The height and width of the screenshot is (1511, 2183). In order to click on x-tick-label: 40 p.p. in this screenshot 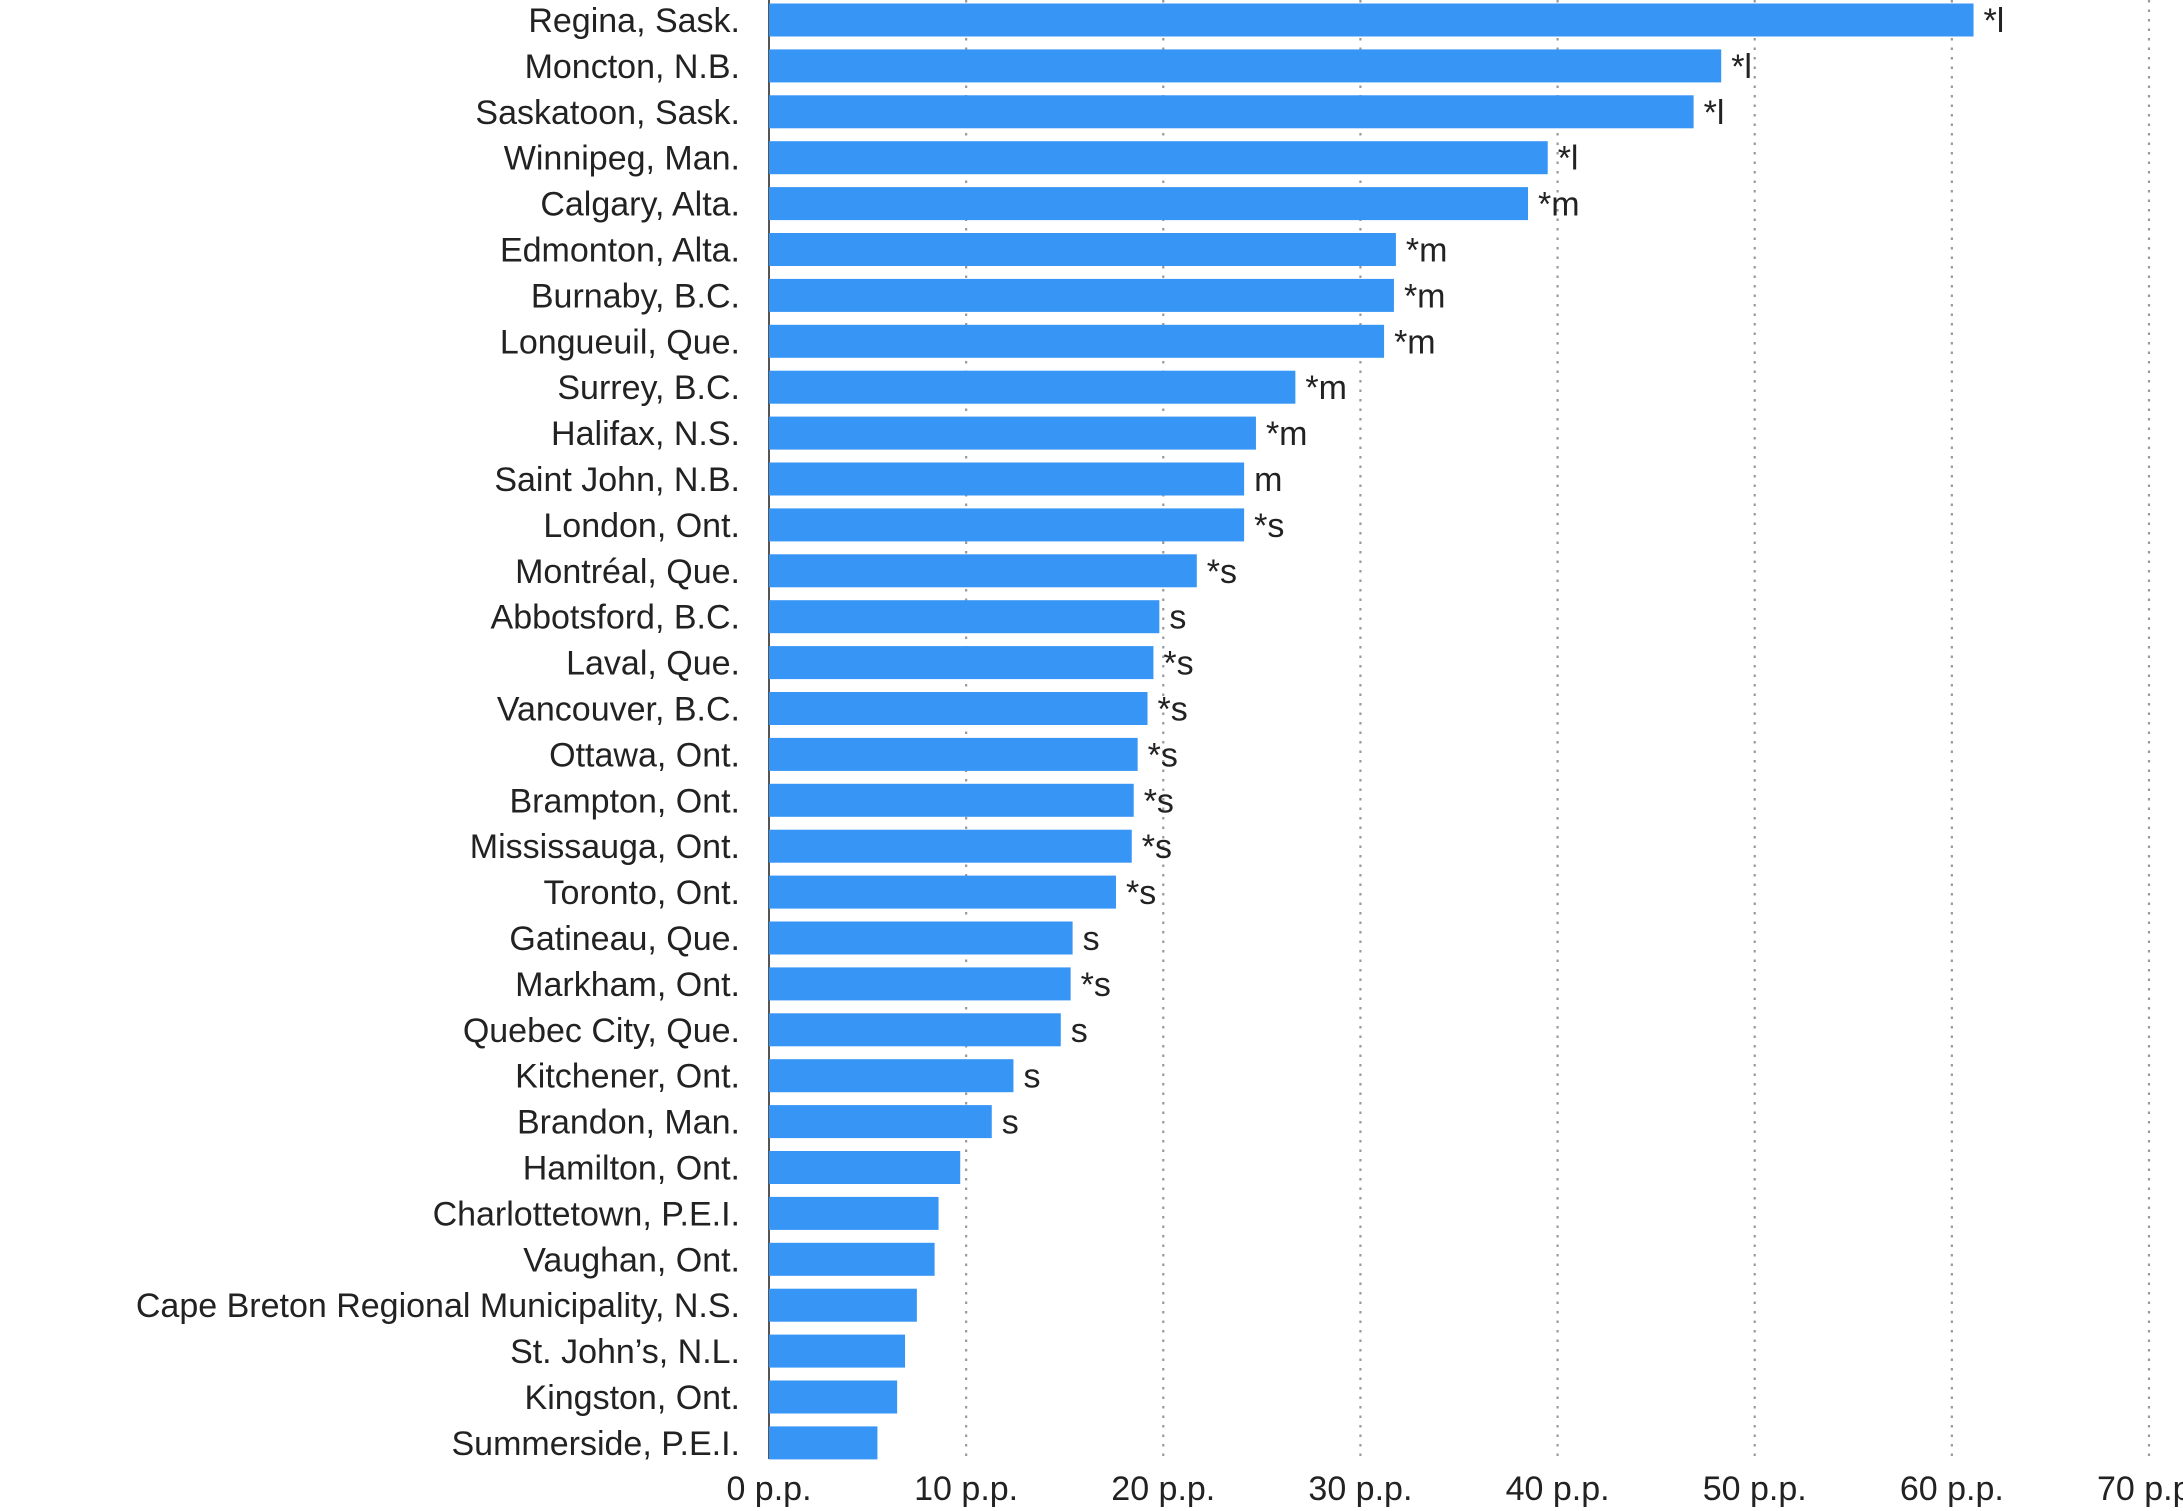, I will do `click(1558, 1489)`.